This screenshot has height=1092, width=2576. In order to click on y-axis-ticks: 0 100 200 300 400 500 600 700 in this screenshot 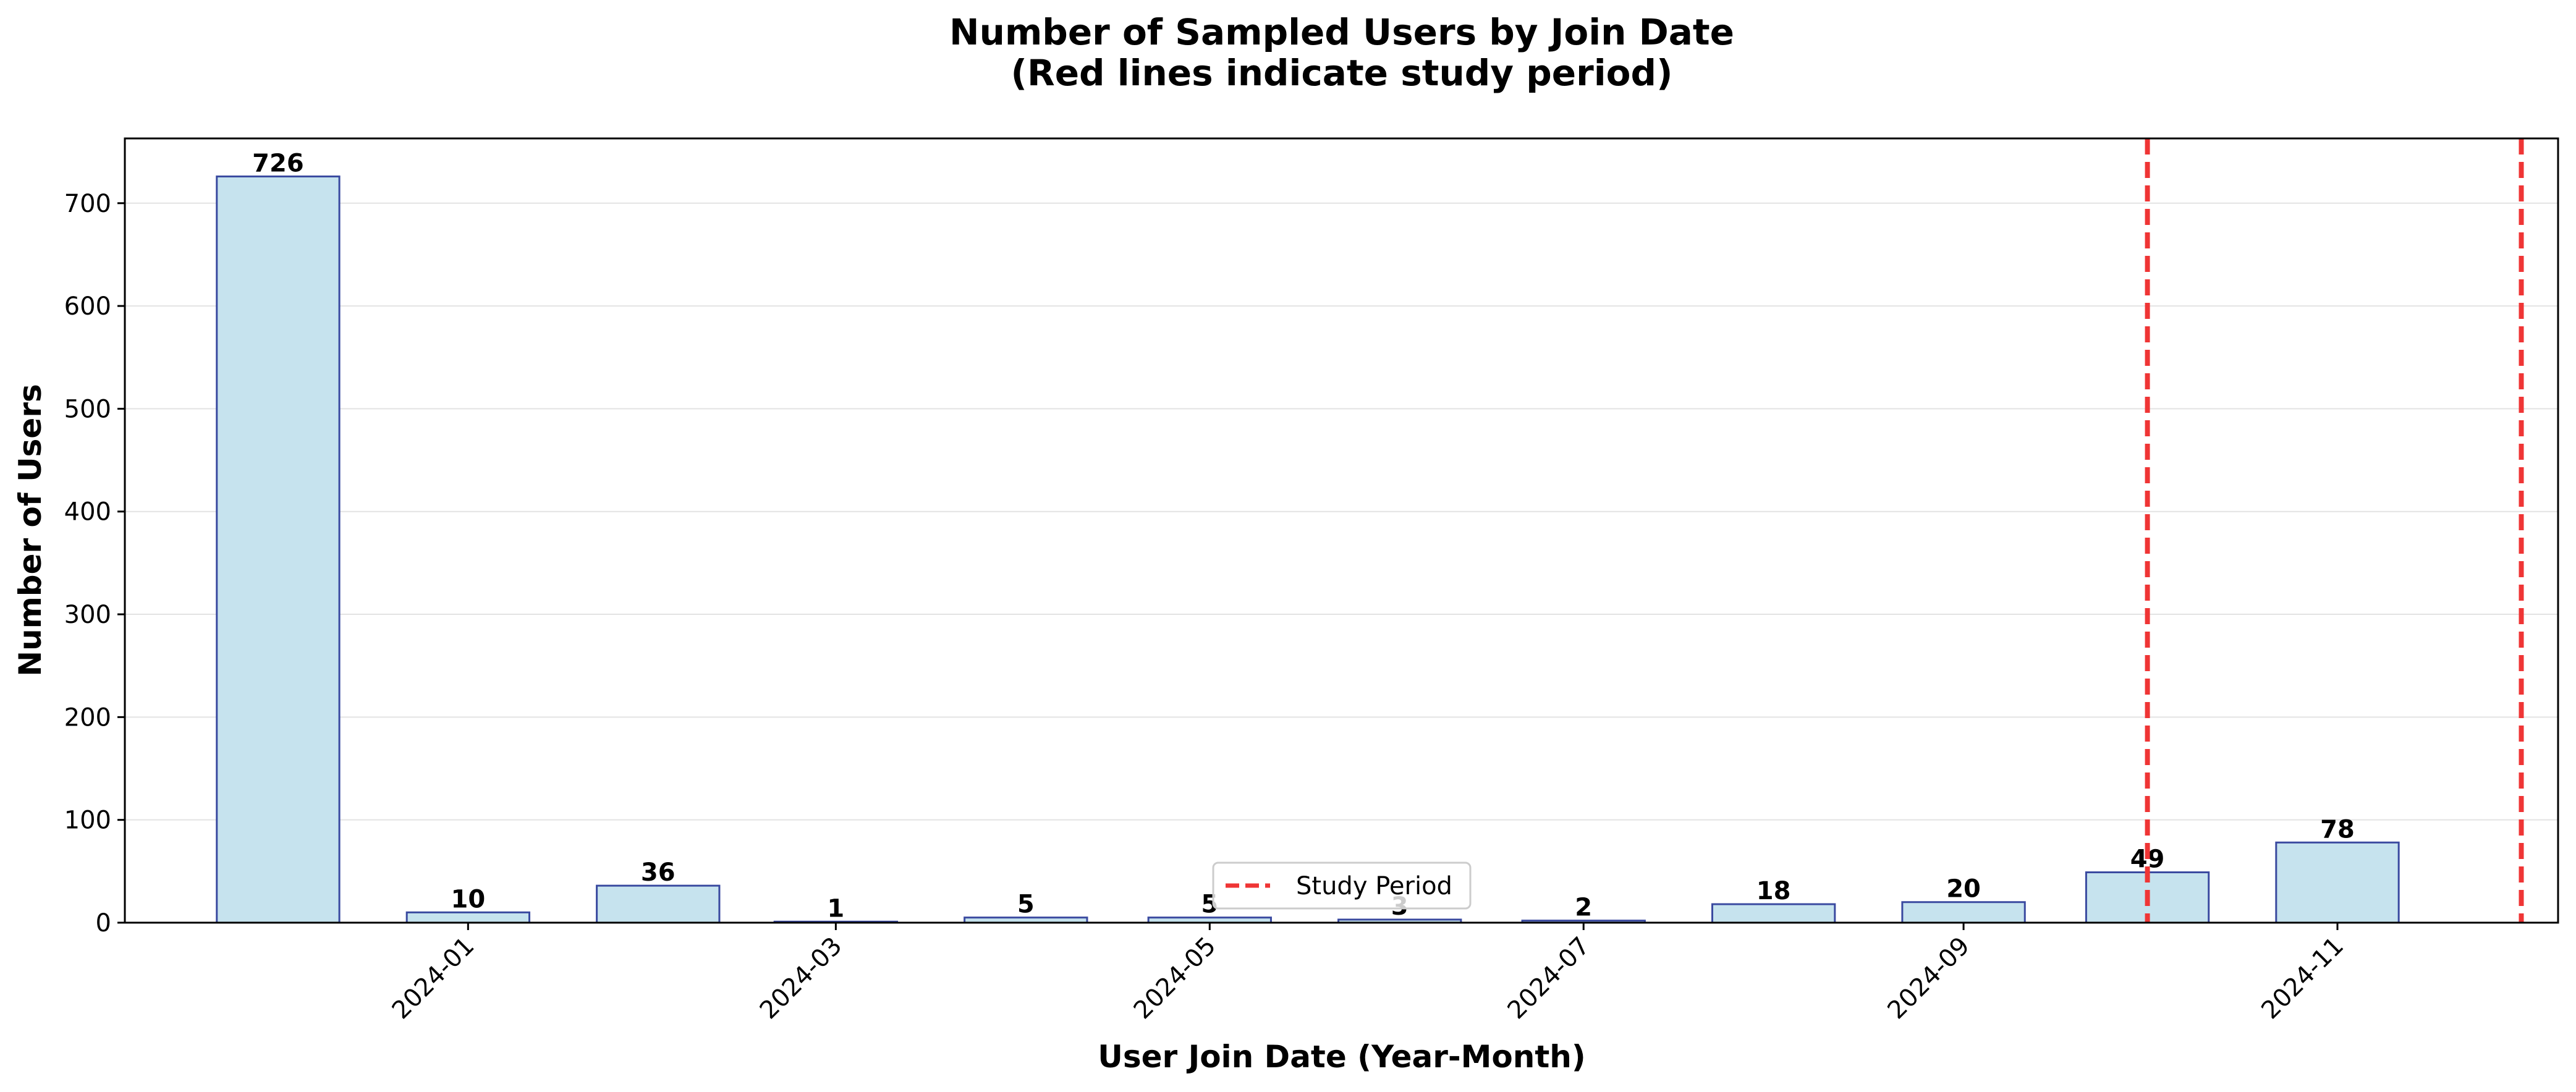, I will do `click(94, 564)`.